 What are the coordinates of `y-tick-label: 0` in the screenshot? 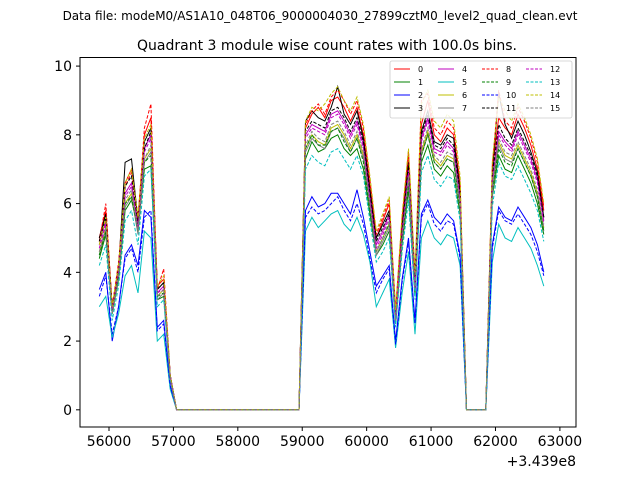 It's located at (67, 411).